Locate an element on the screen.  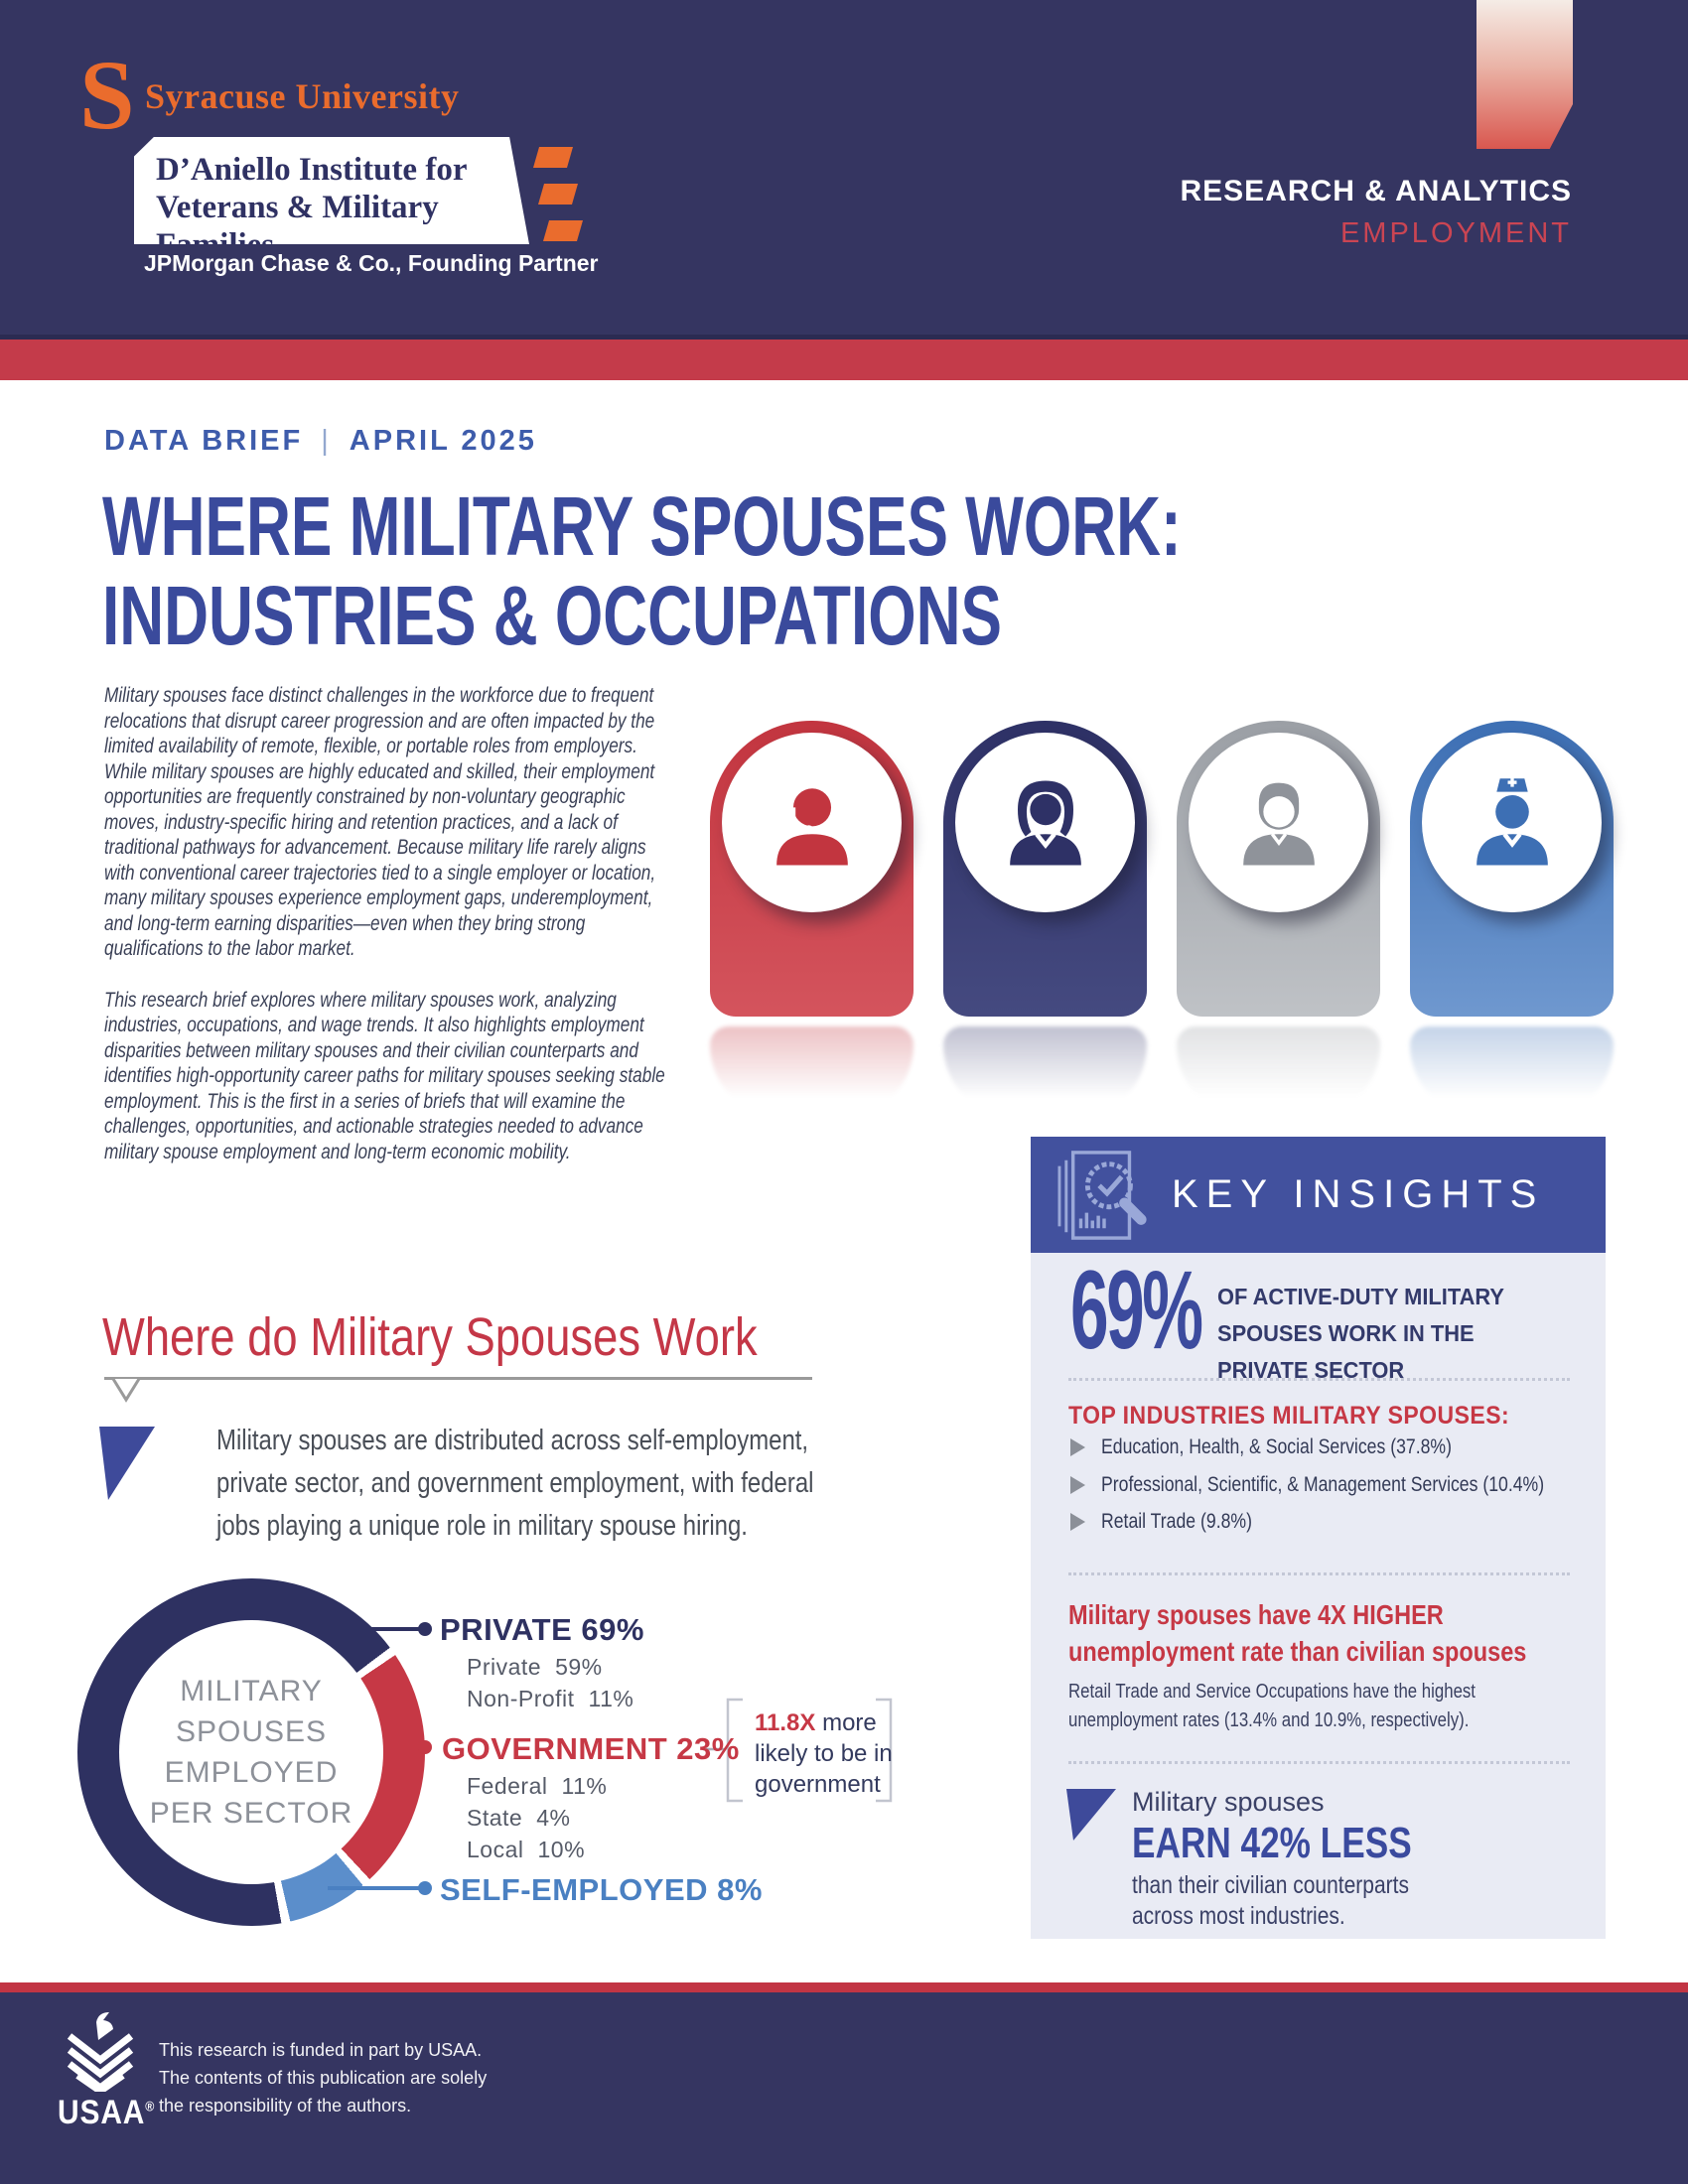
occupation-pin-red is located at coordinates (812, 869).